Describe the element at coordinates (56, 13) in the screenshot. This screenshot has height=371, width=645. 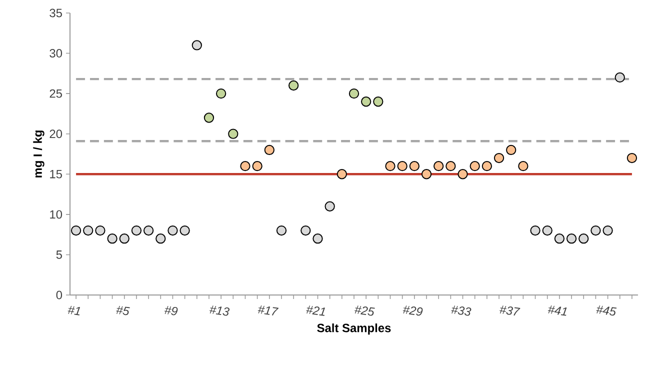
I see `y-tick-label: 35` at that location.